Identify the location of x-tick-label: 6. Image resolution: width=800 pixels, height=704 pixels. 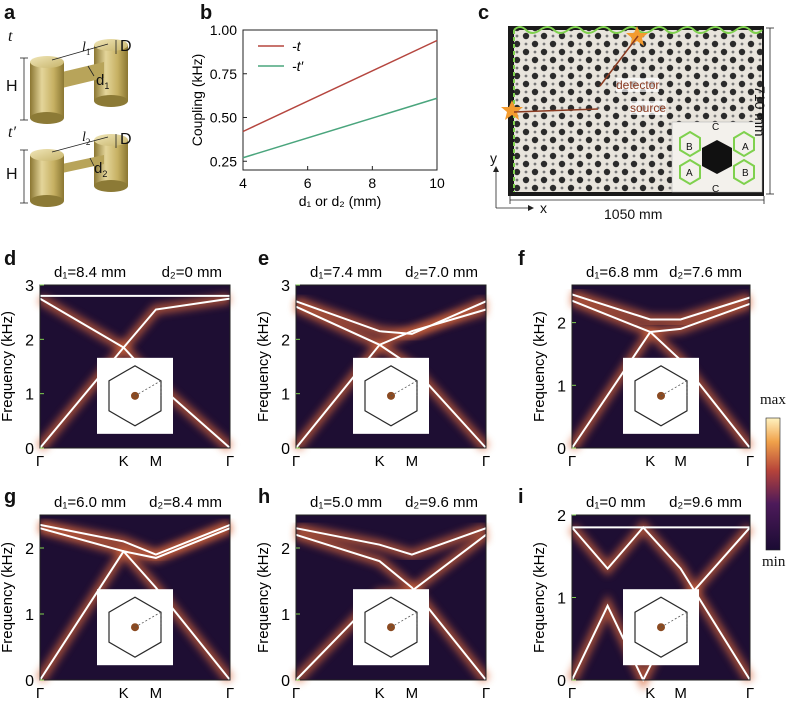
(308, 183).